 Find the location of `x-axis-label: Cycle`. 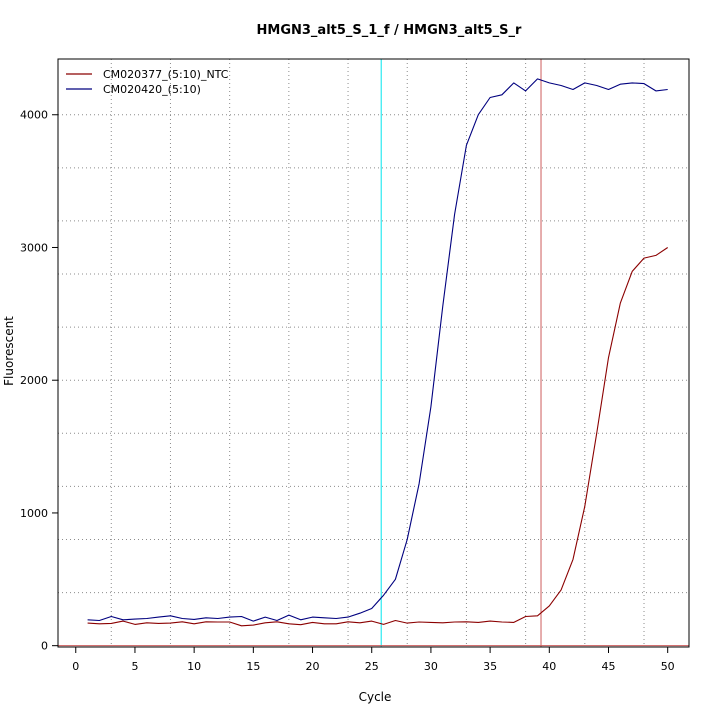

x-axis-label: Cycle is located at coordinates (375, 697).